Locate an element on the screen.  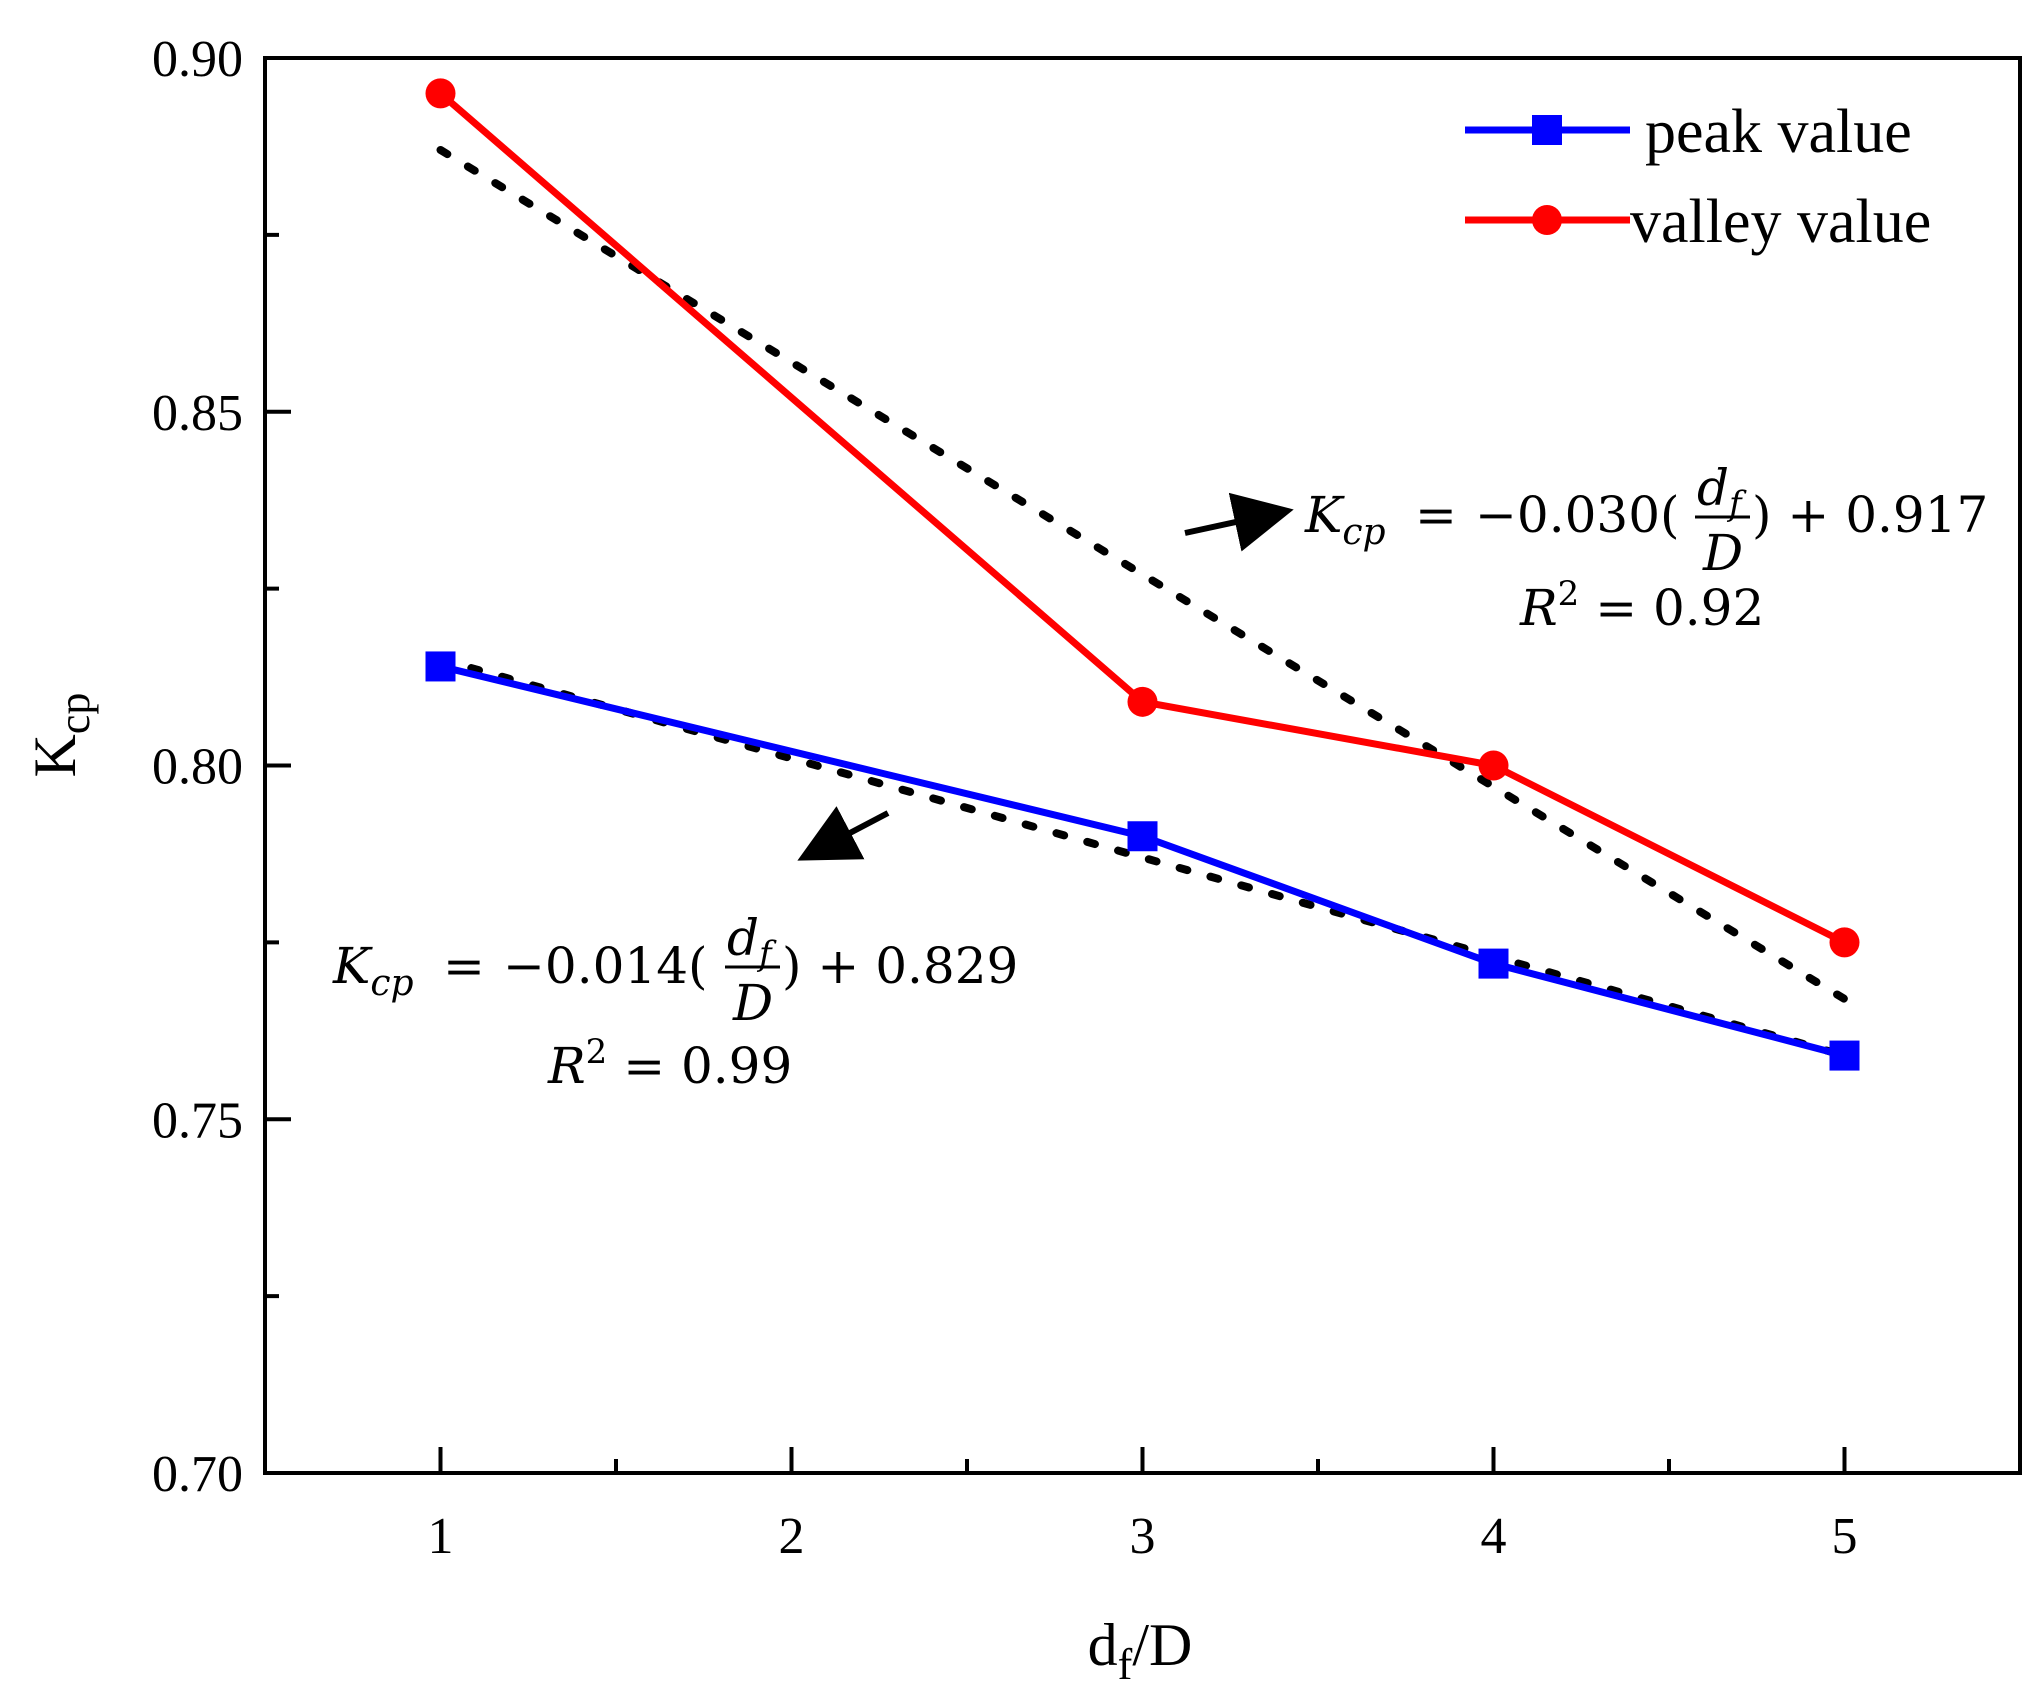
peak-fit-annotation: Kcp = −0.014( df D ) + 0.829 R2 = 0.99 is located at coordinates (675, 950).